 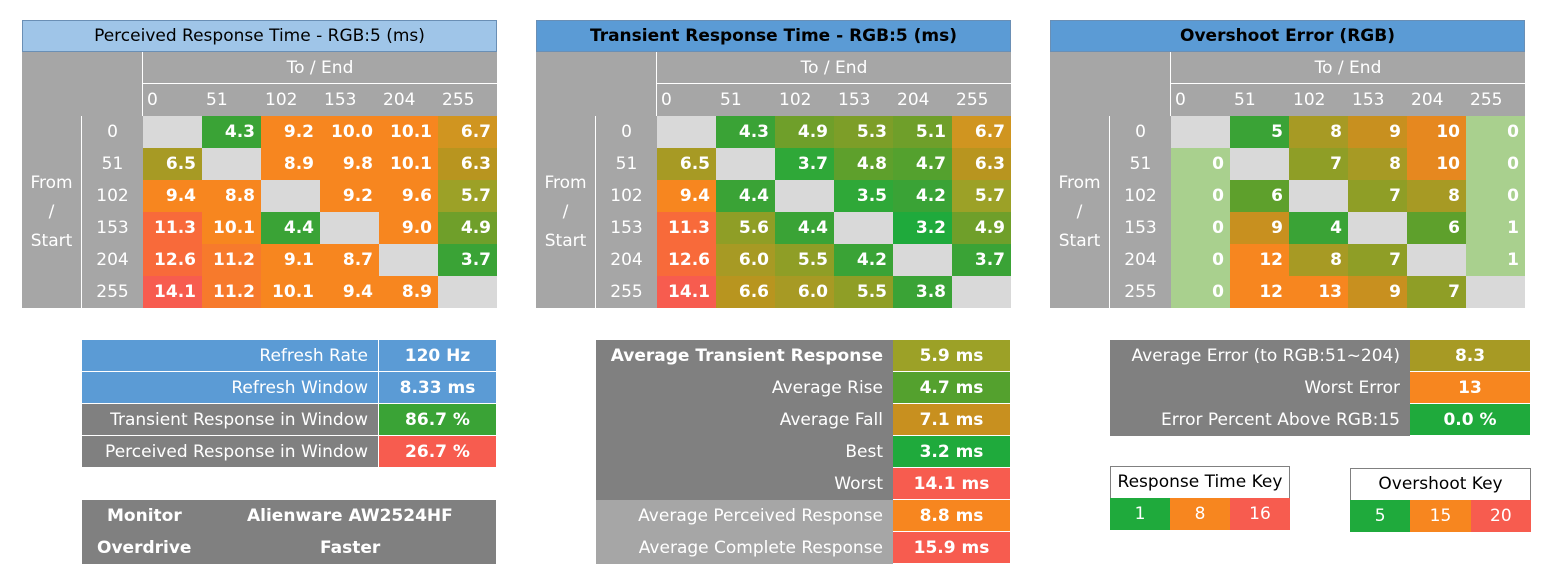 I want to click on transient-summary-label: Average Rise, so click(x=744, y=388).